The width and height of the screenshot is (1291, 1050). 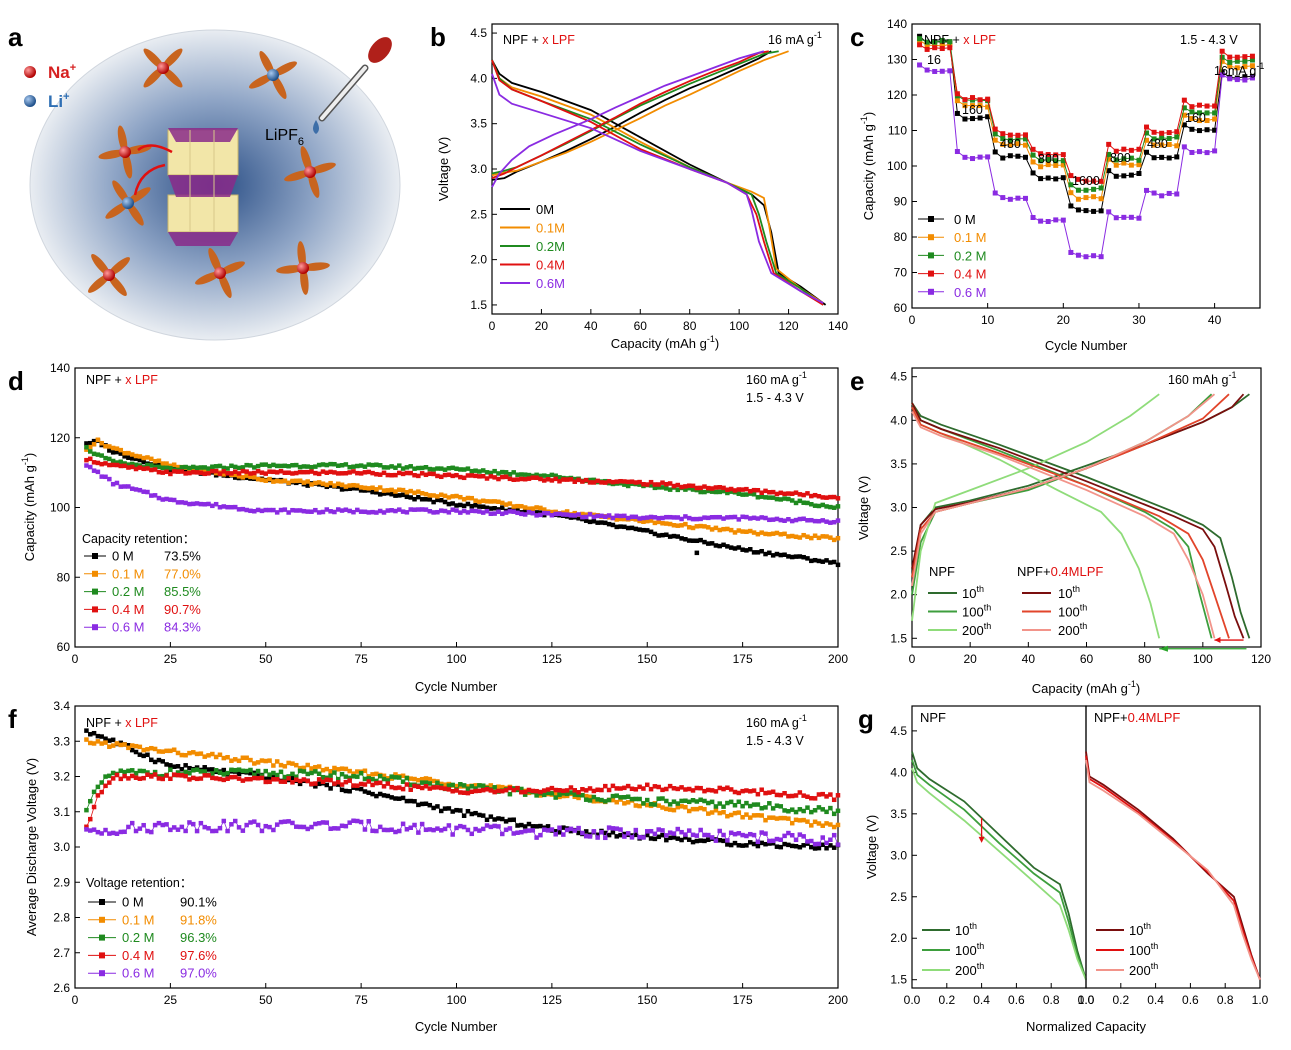 What do you see at coordinates (912, 1000) in the screenshot?
I see `x-tick-label: 0.0` at bounding box center [912, 1000].